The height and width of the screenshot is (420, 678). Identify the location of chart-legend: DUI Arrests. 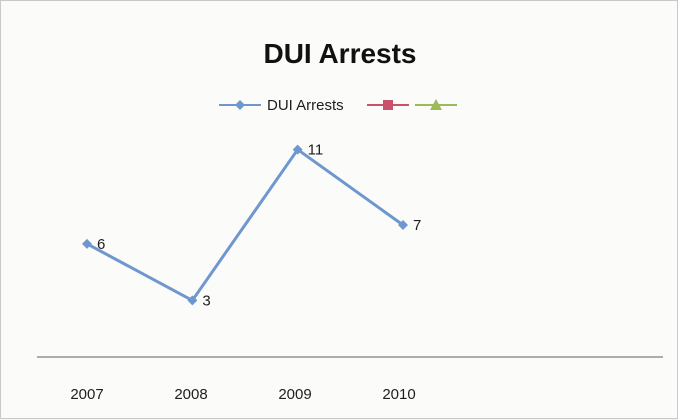
(338, 105).